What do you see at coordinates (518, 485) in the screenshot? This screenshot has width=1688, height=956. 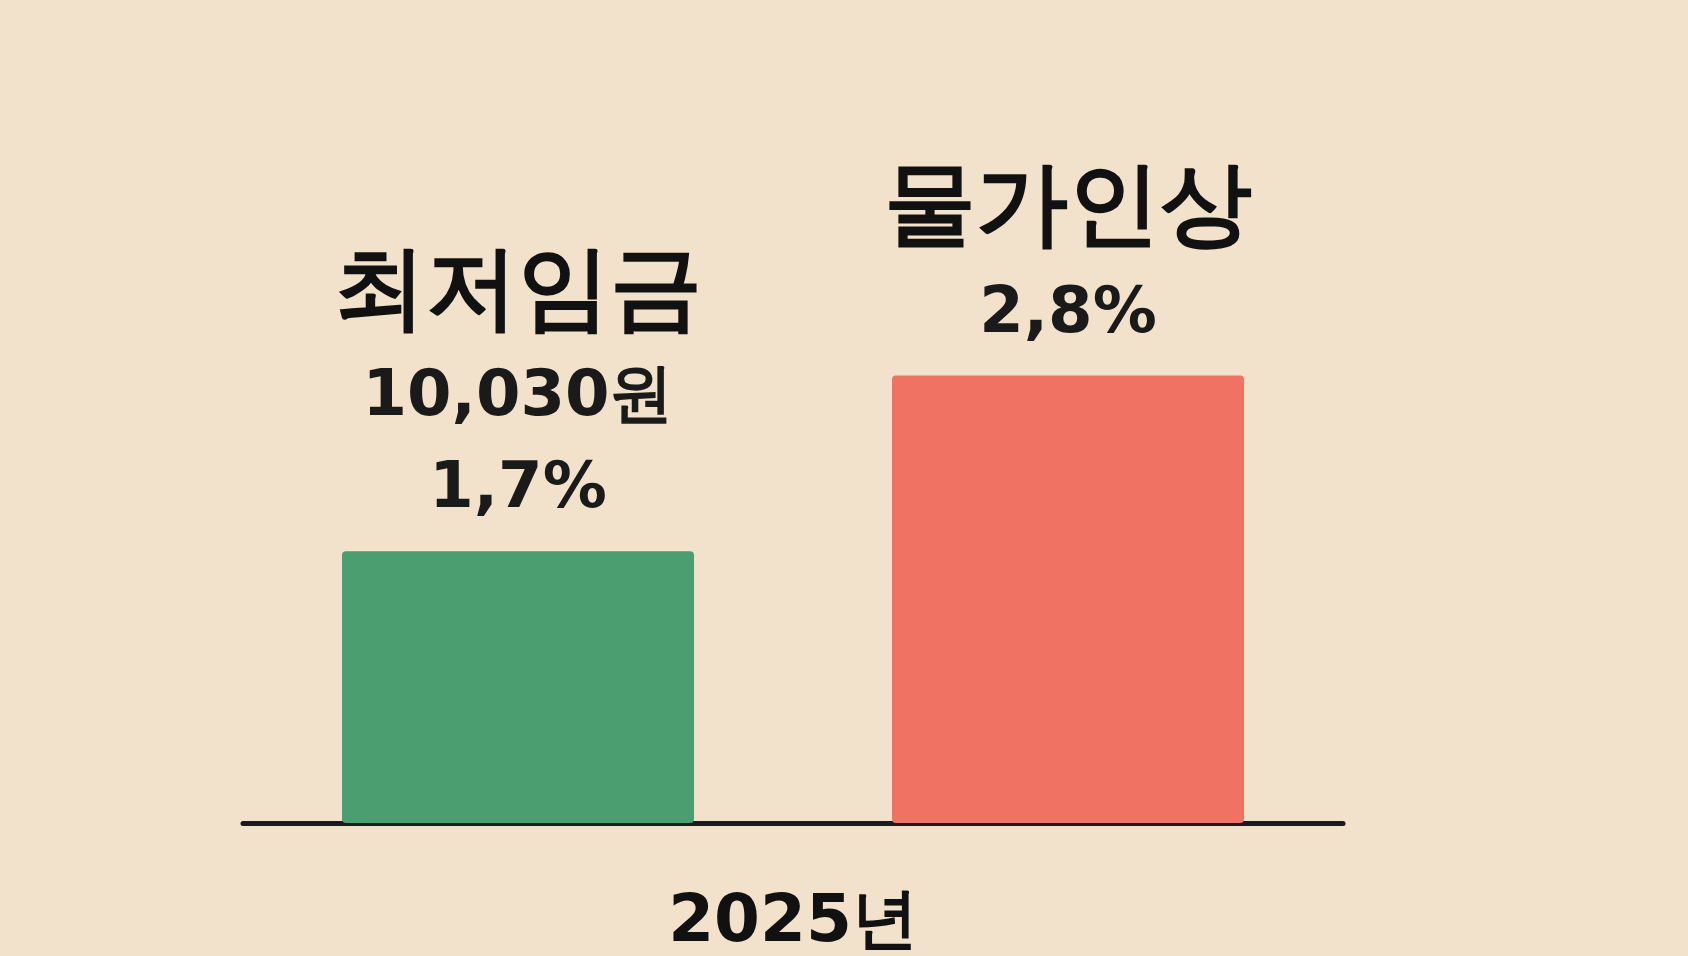 I see `data-label: 1,7%` at bounding box center [518, 485].